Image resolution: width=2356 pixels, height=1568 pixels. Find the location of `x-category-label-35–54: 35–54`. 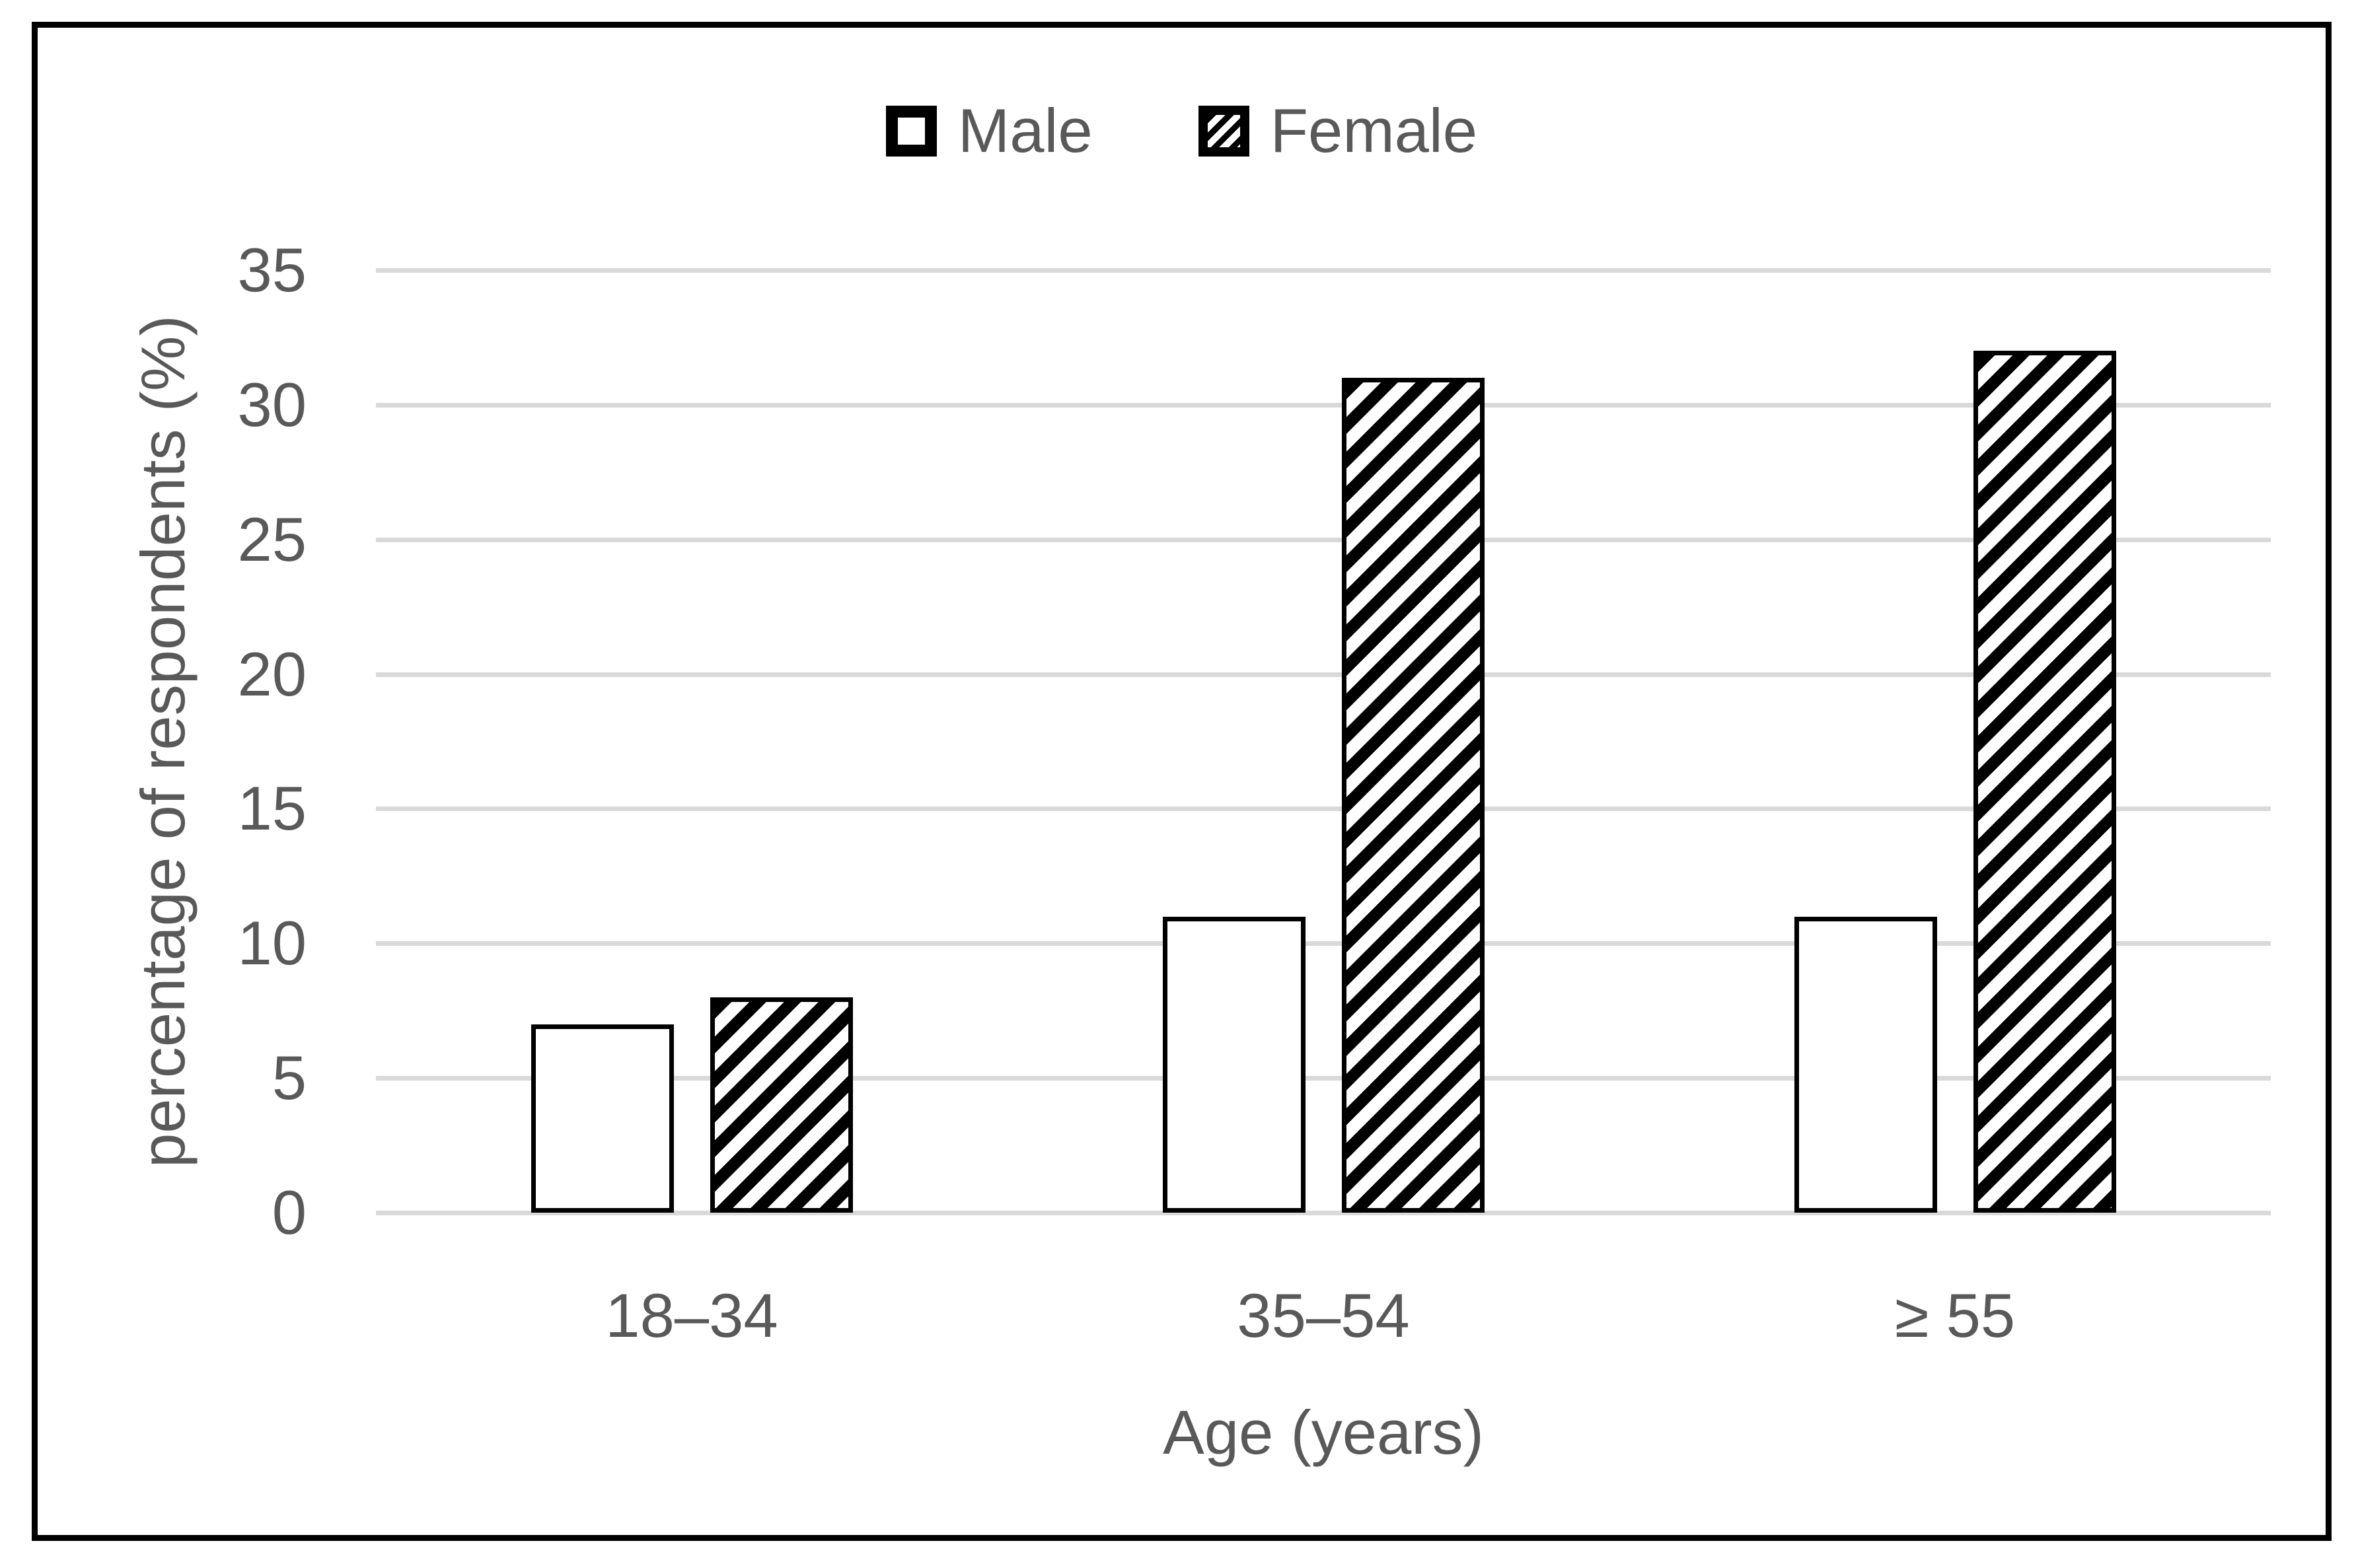

x-category-label-35–54: 35–54 is located at coordinates (1323, 1315).